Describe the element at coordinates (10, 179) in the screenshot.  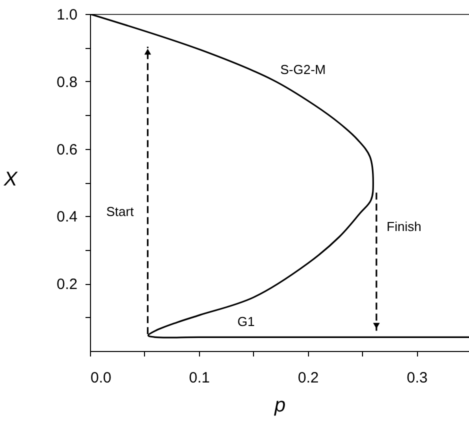
I see `y-axis-title: X` at that location.